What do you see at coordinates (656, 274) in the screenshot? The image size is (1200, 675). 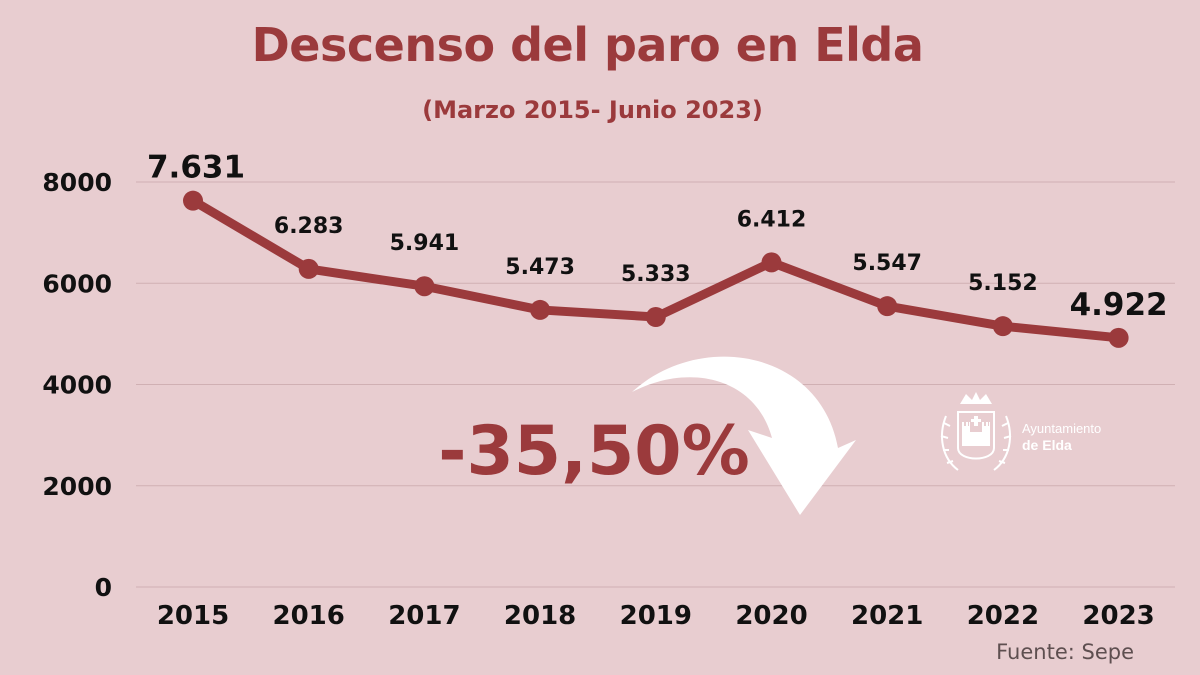 I see `data-label: 5.333` at bounding box center [656, 274].